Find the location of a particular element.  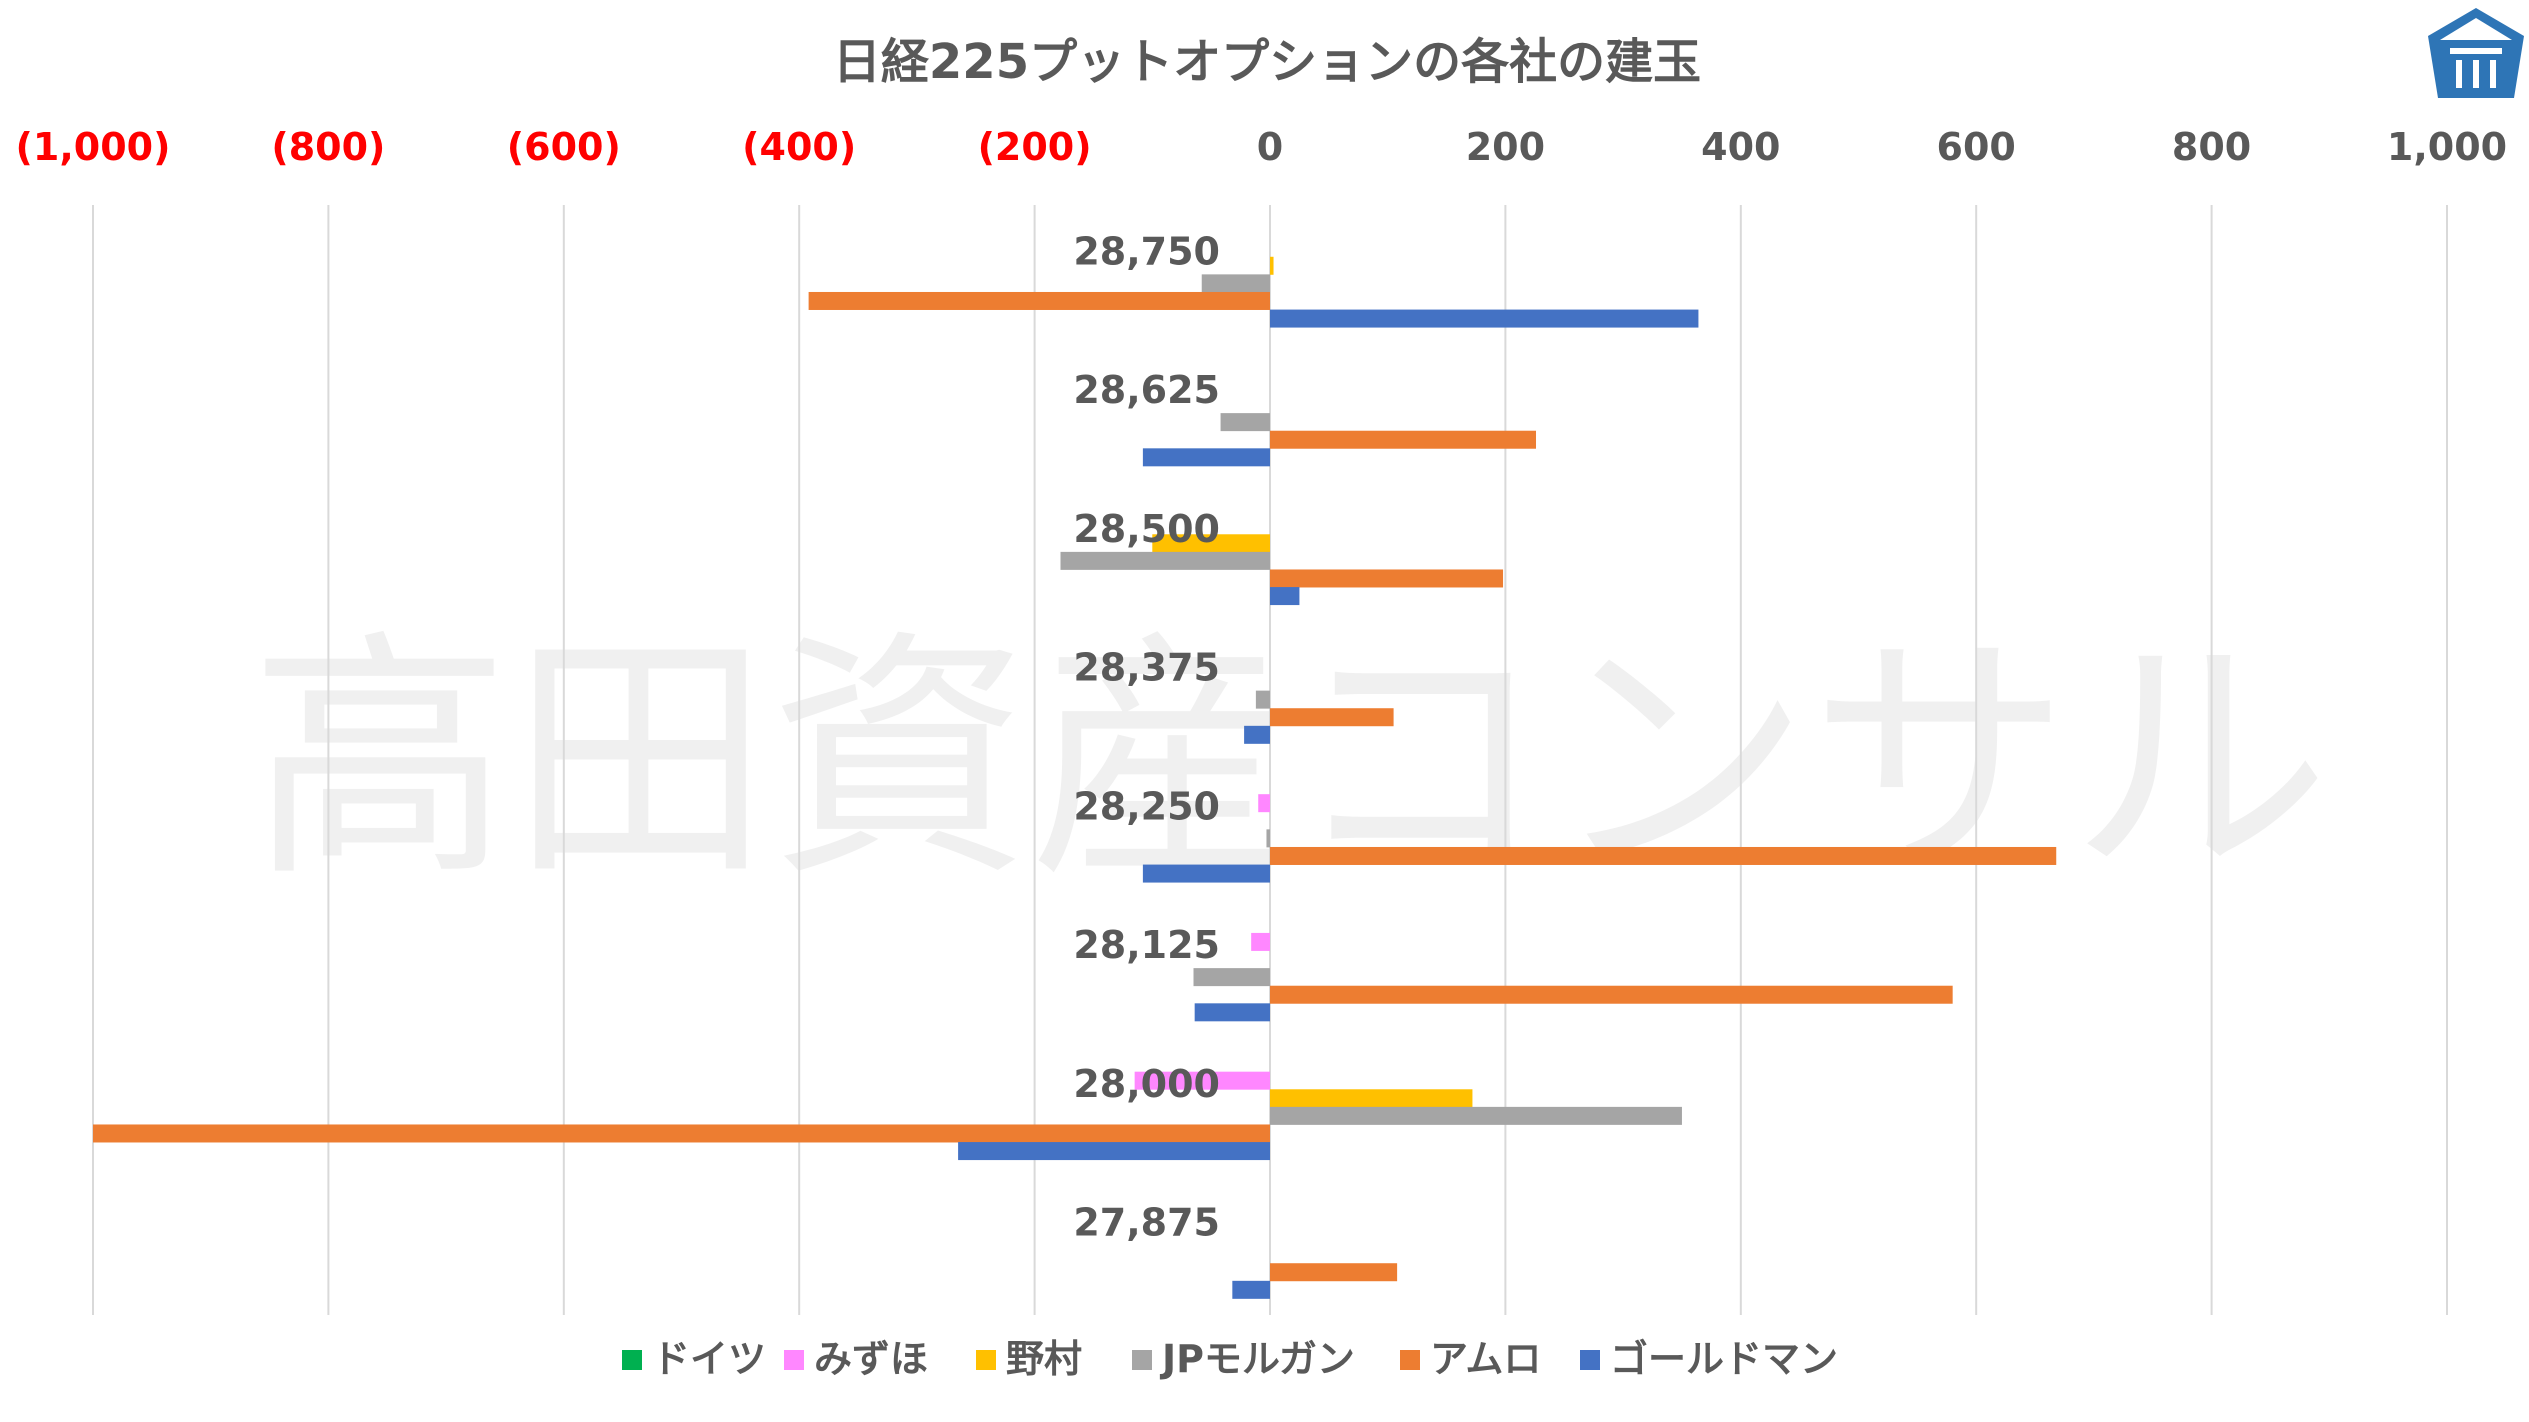

chart-title: 日経225プットオプションの各社の建玉 is located at coordinates (1267, 62).